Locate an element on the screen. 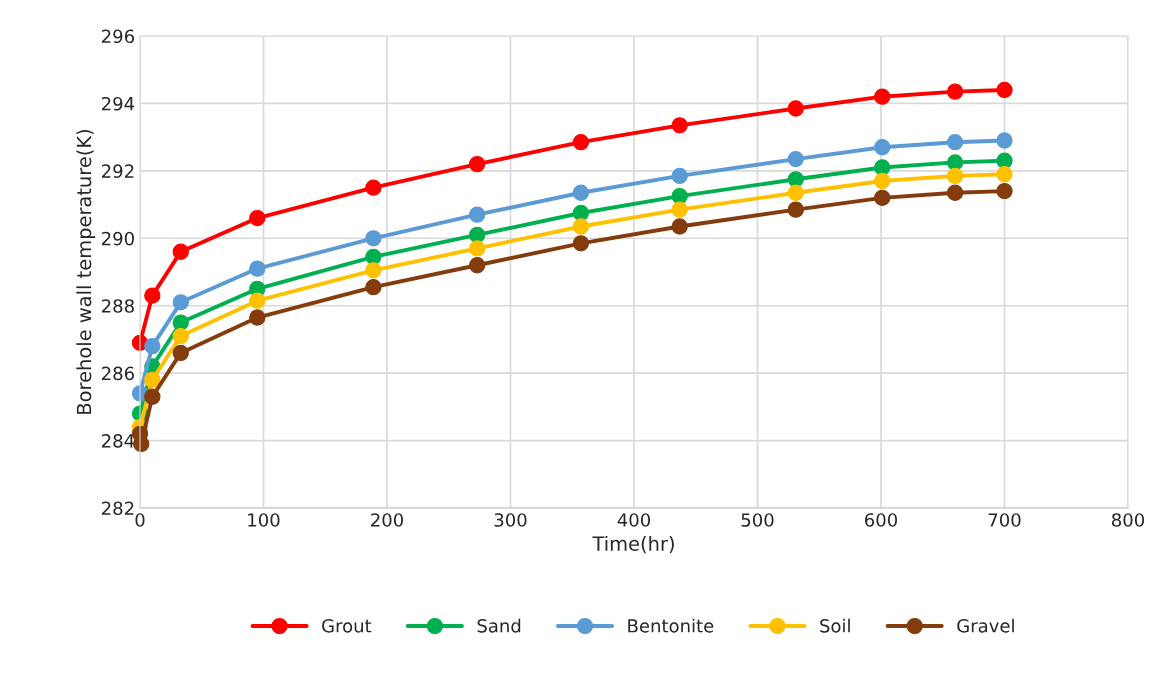 Image resolution: width=1156 pixels, height=683 pixels. x-tick-label: 100 is located at coordinates (264, 520).